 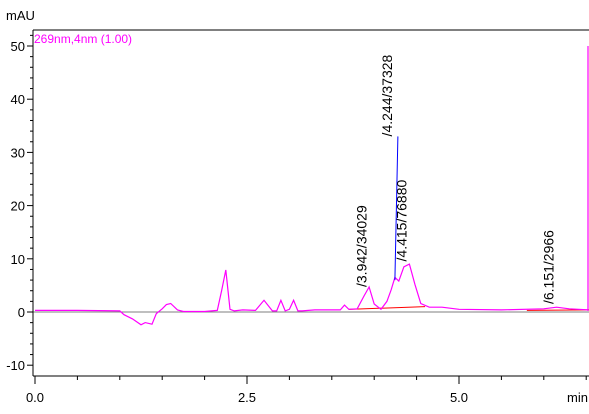 What do you see at coordinates (21, 312) in the screenshot?
I see `y-tick-label: 0` at bounding box center [21, 312].